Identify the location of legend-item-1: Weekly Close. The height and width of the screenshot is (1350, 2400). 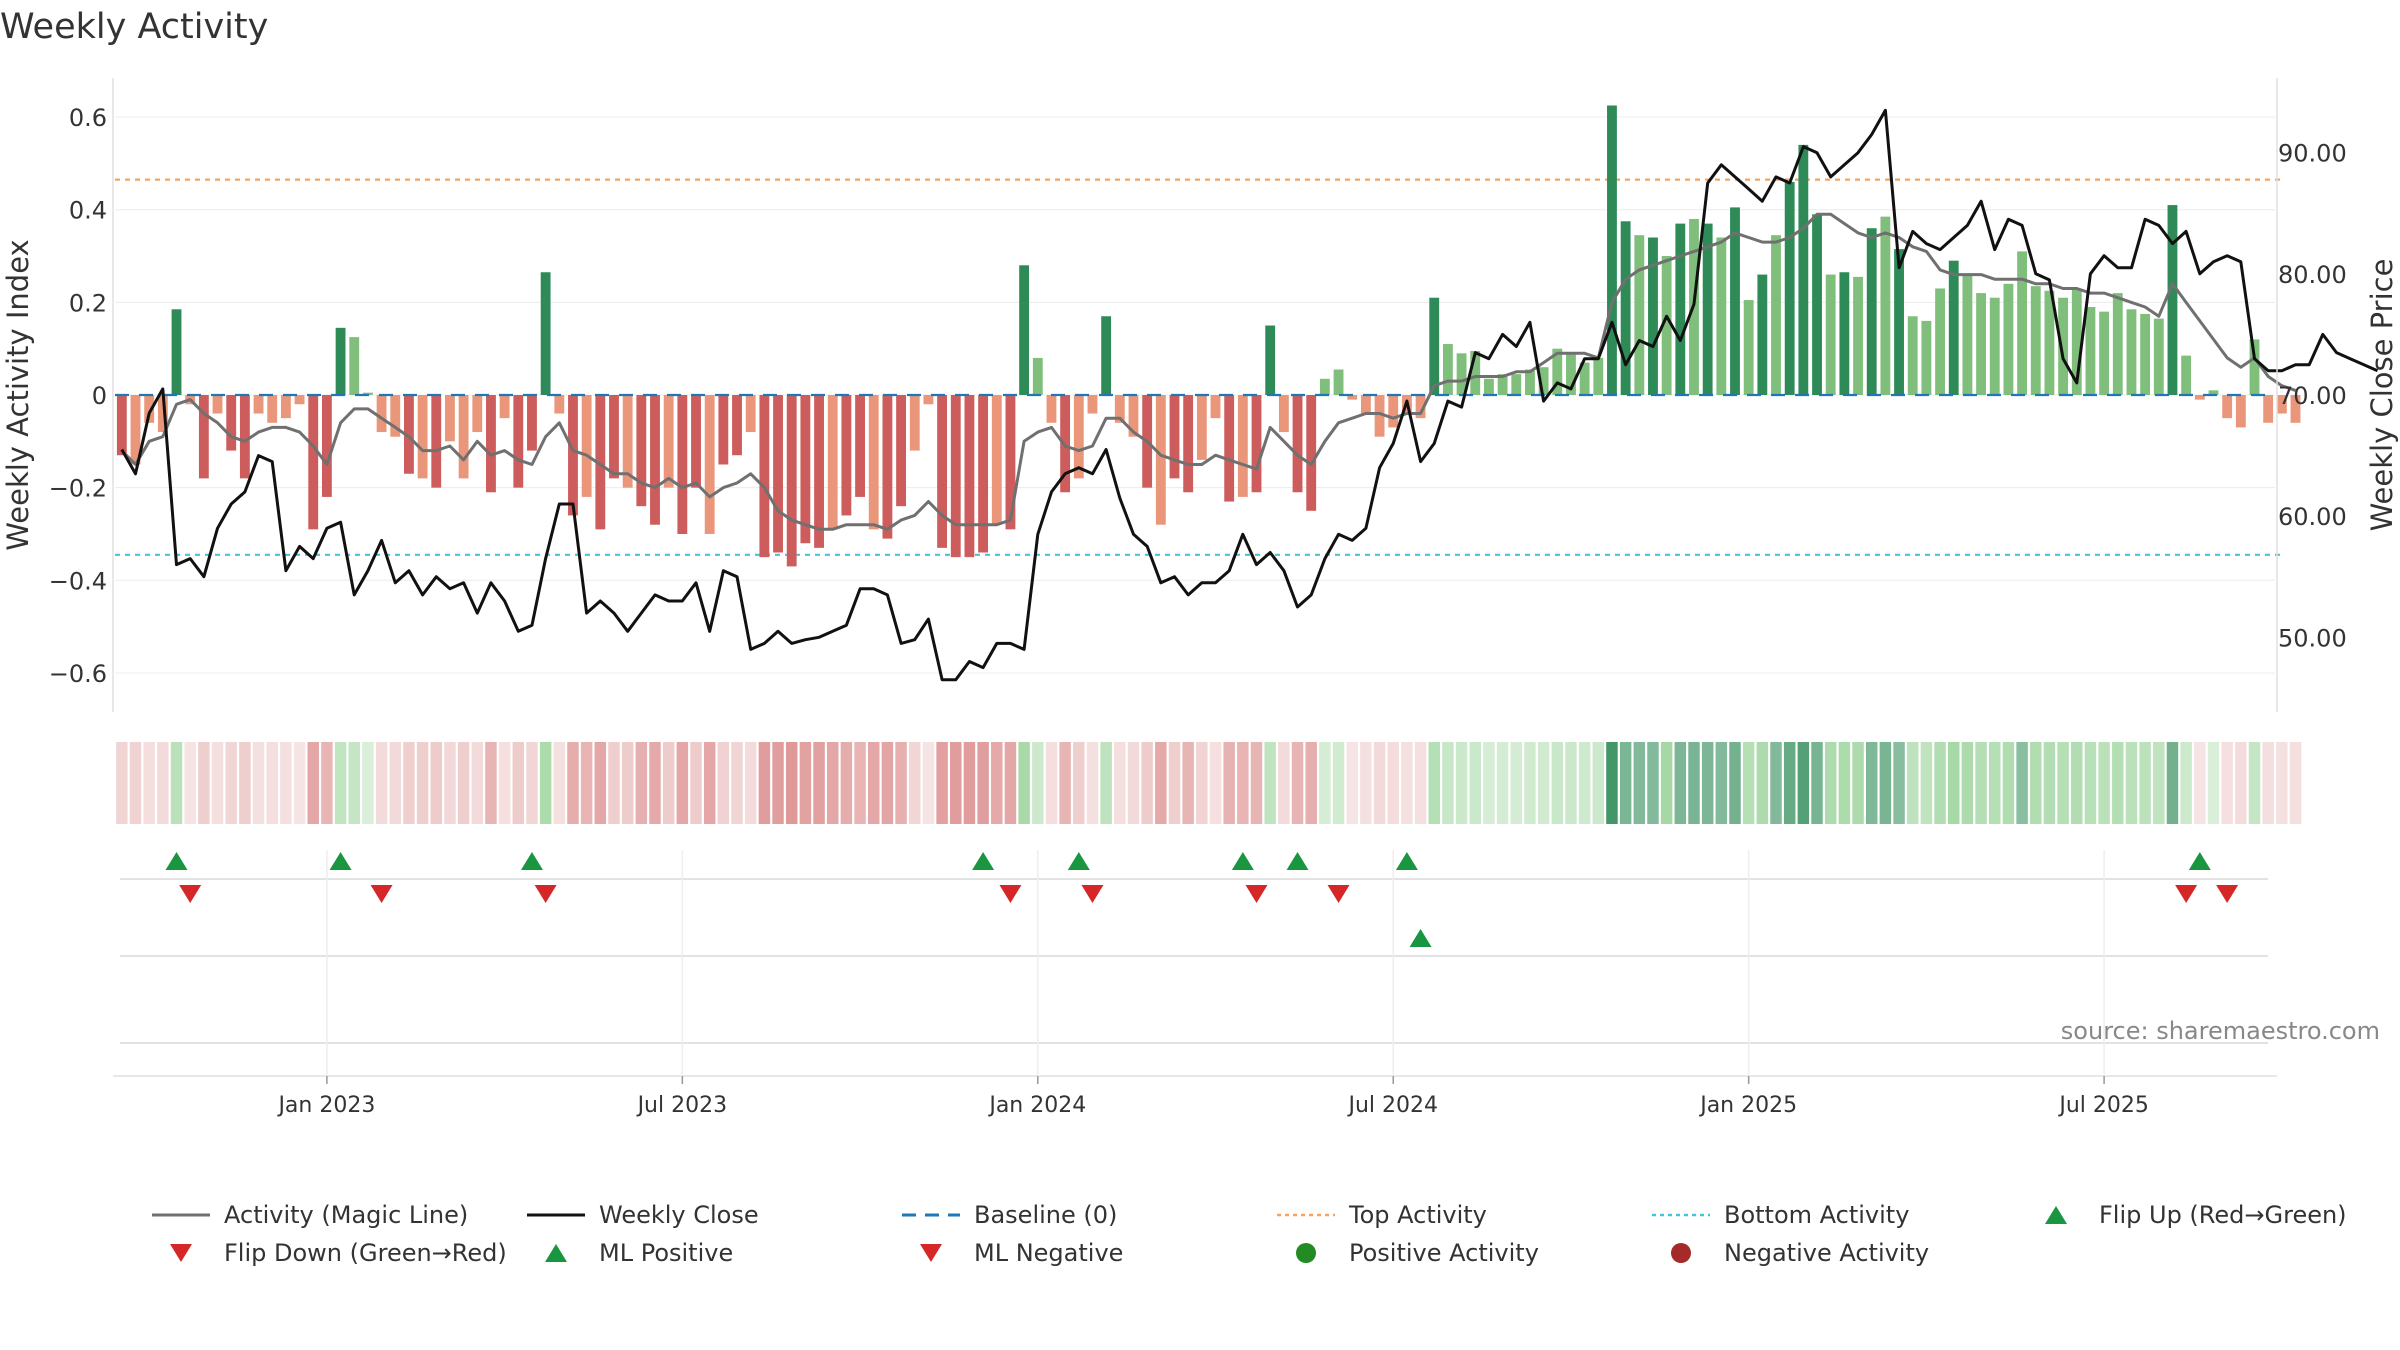
(642, 1215).